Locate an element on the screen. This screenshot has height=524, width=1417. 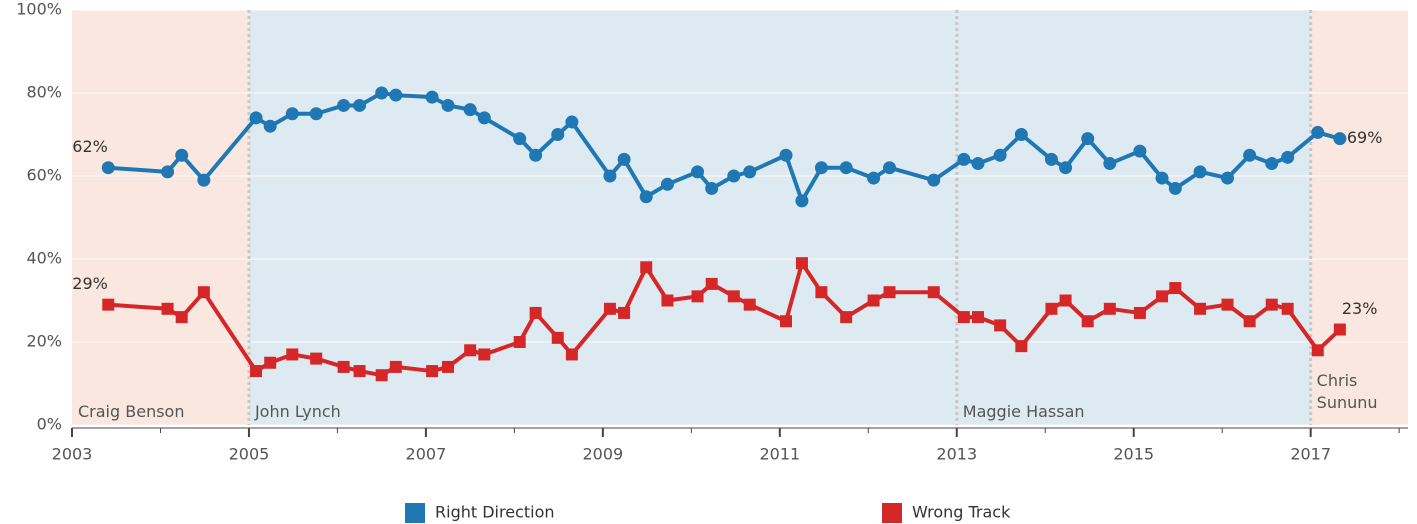
data-label: 62% is located at coordinates (90, 146).